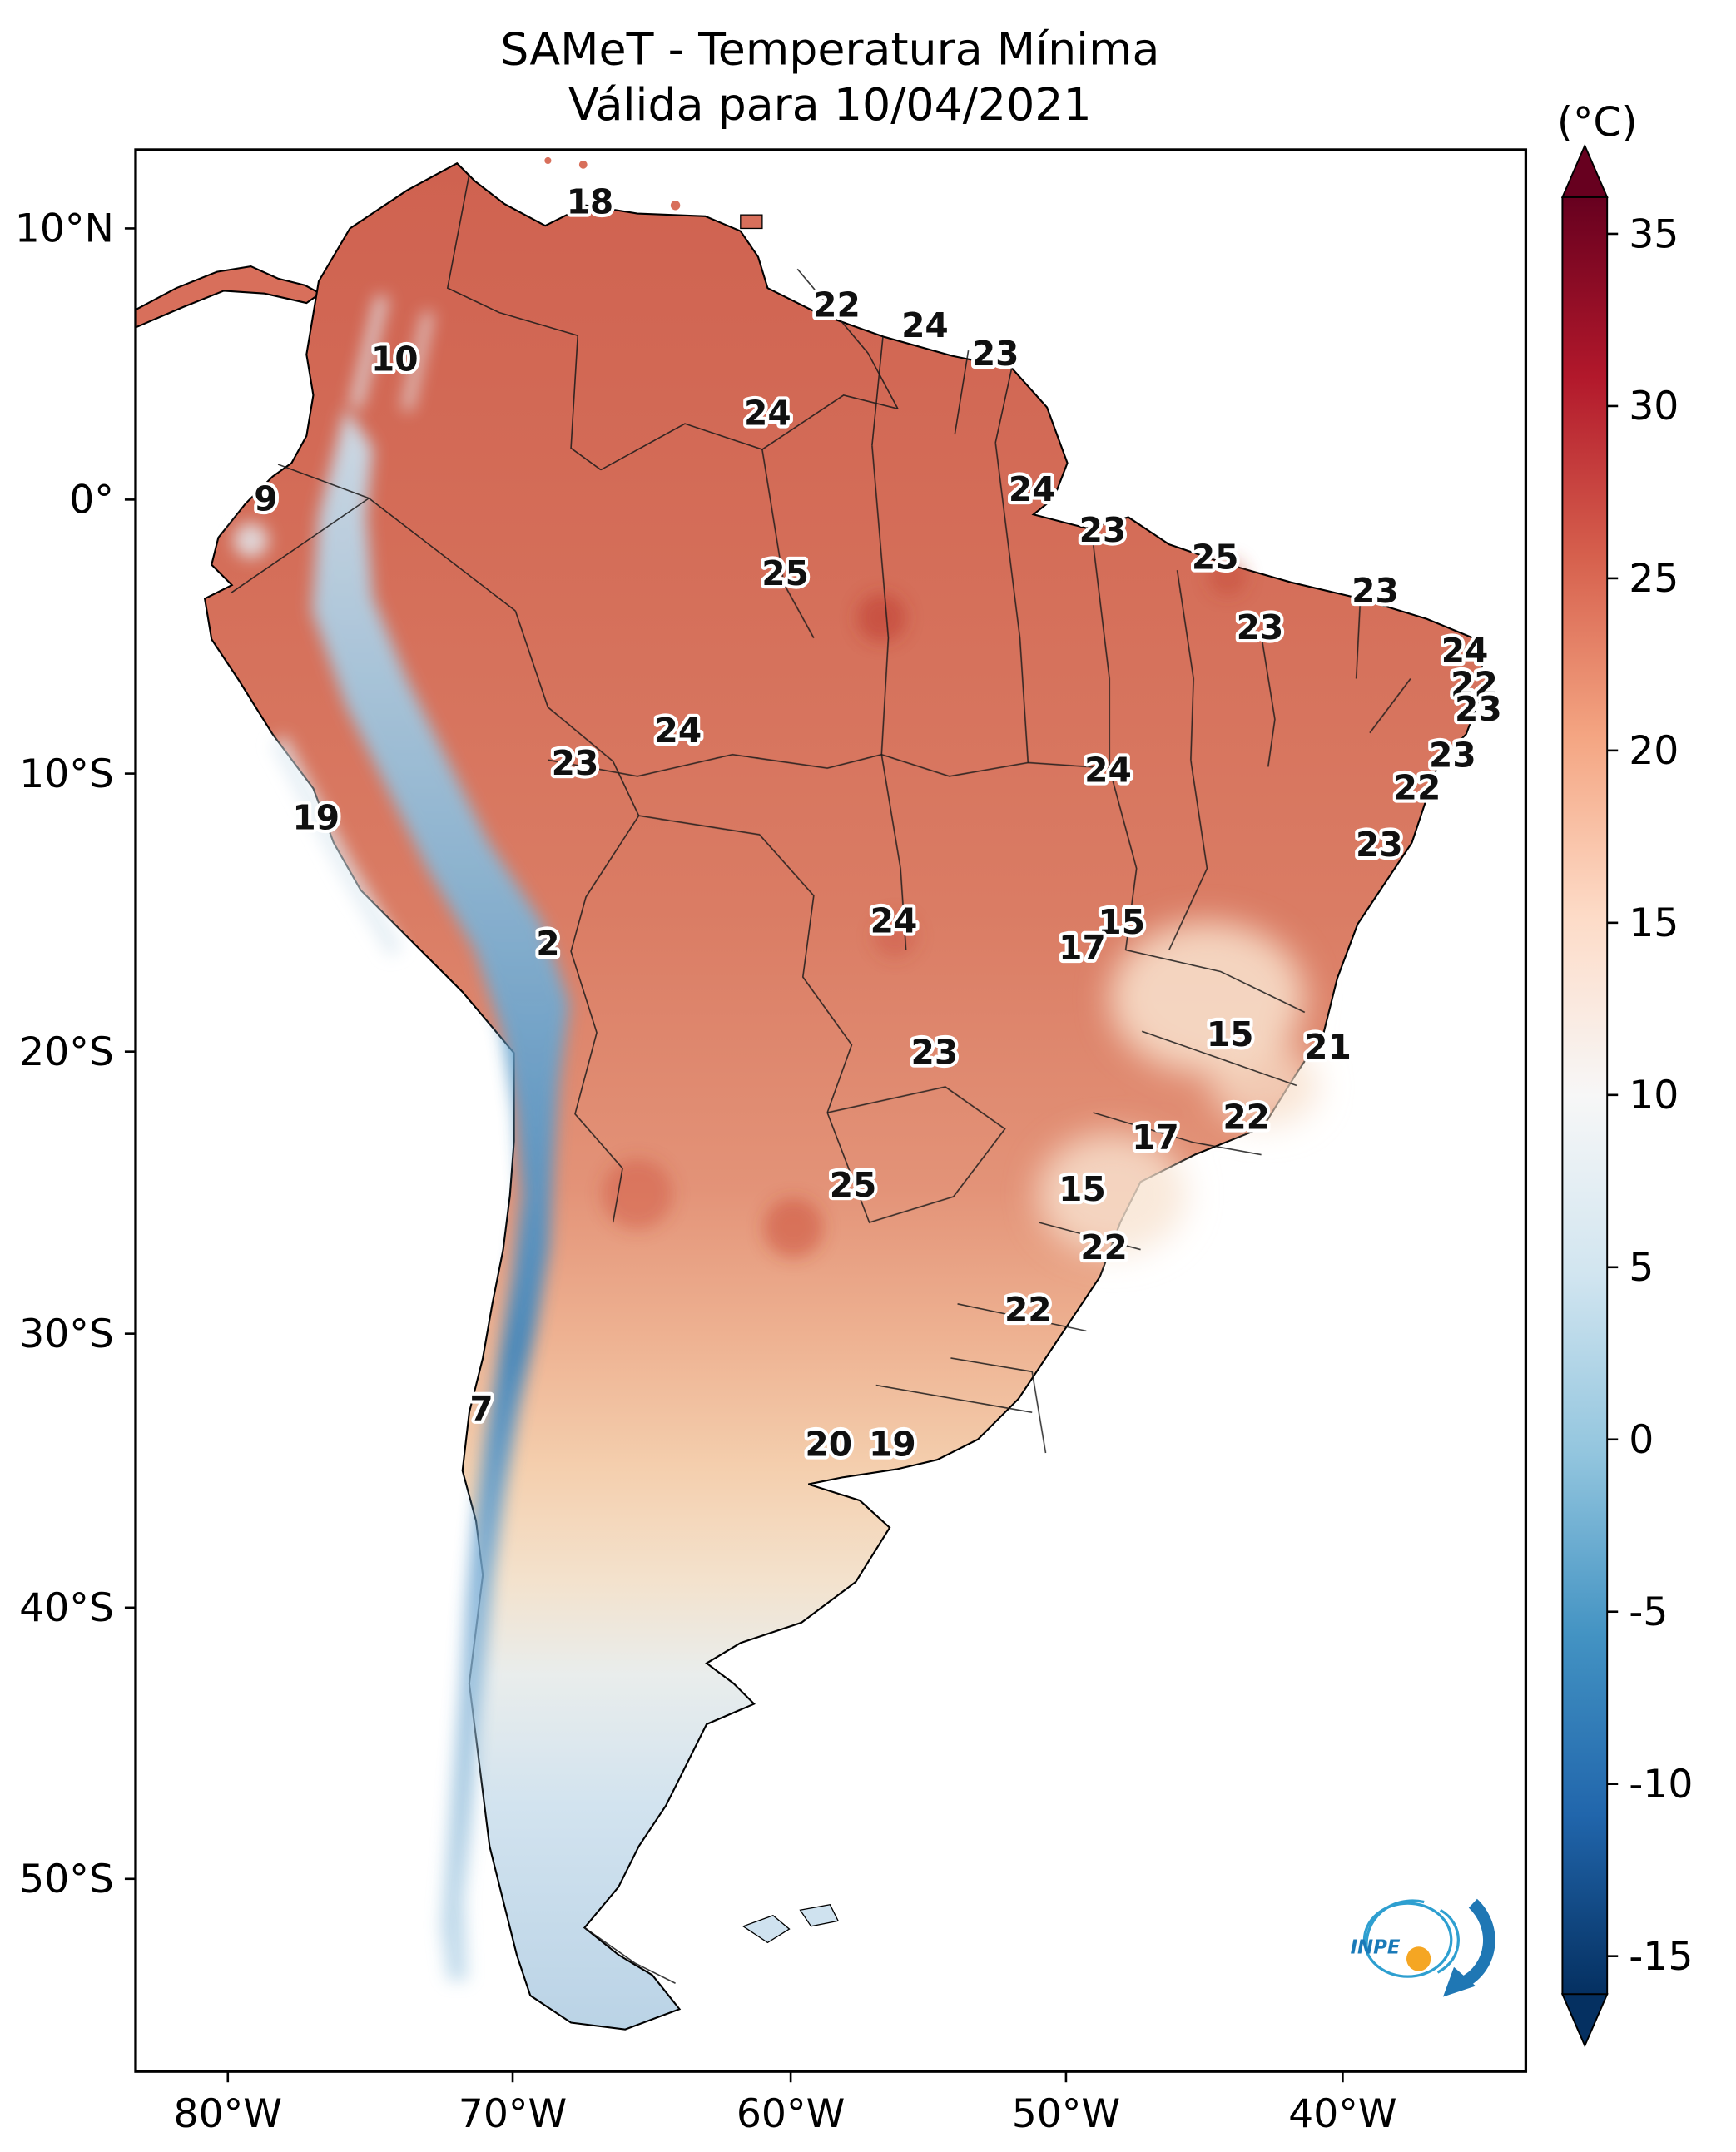 The image size is (1736, 2152). I want to click on lat-tick-label: 40°S, so click(66, 1608).